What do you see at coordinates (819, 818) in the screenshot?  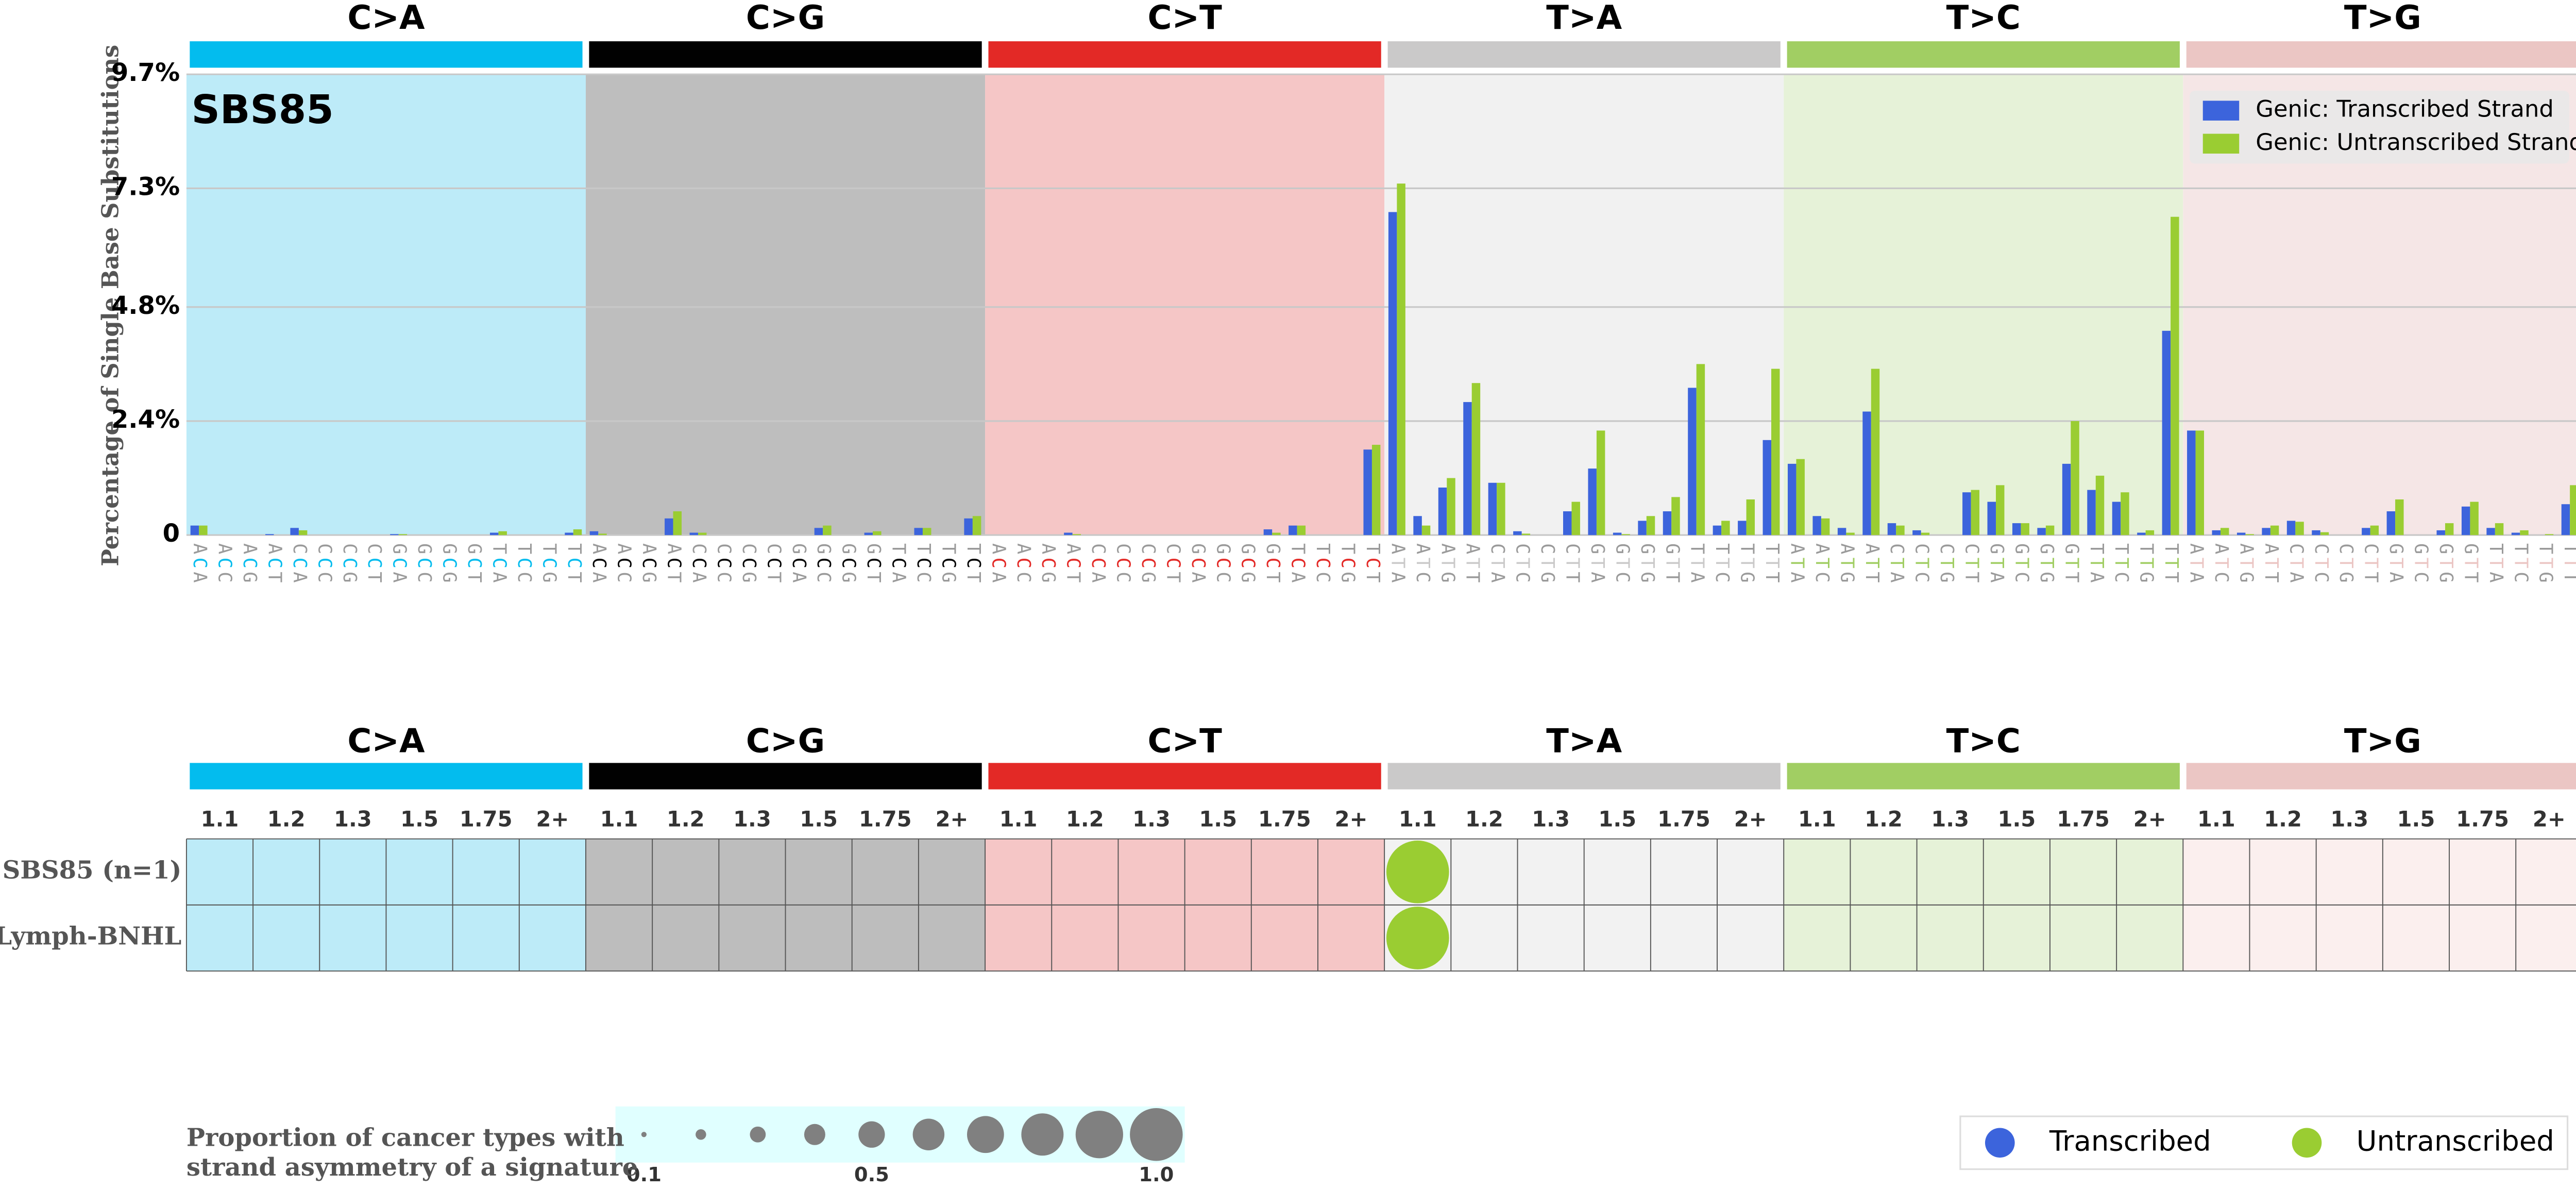 I see `column-label: 1.5` at bounding box center [819, 818].